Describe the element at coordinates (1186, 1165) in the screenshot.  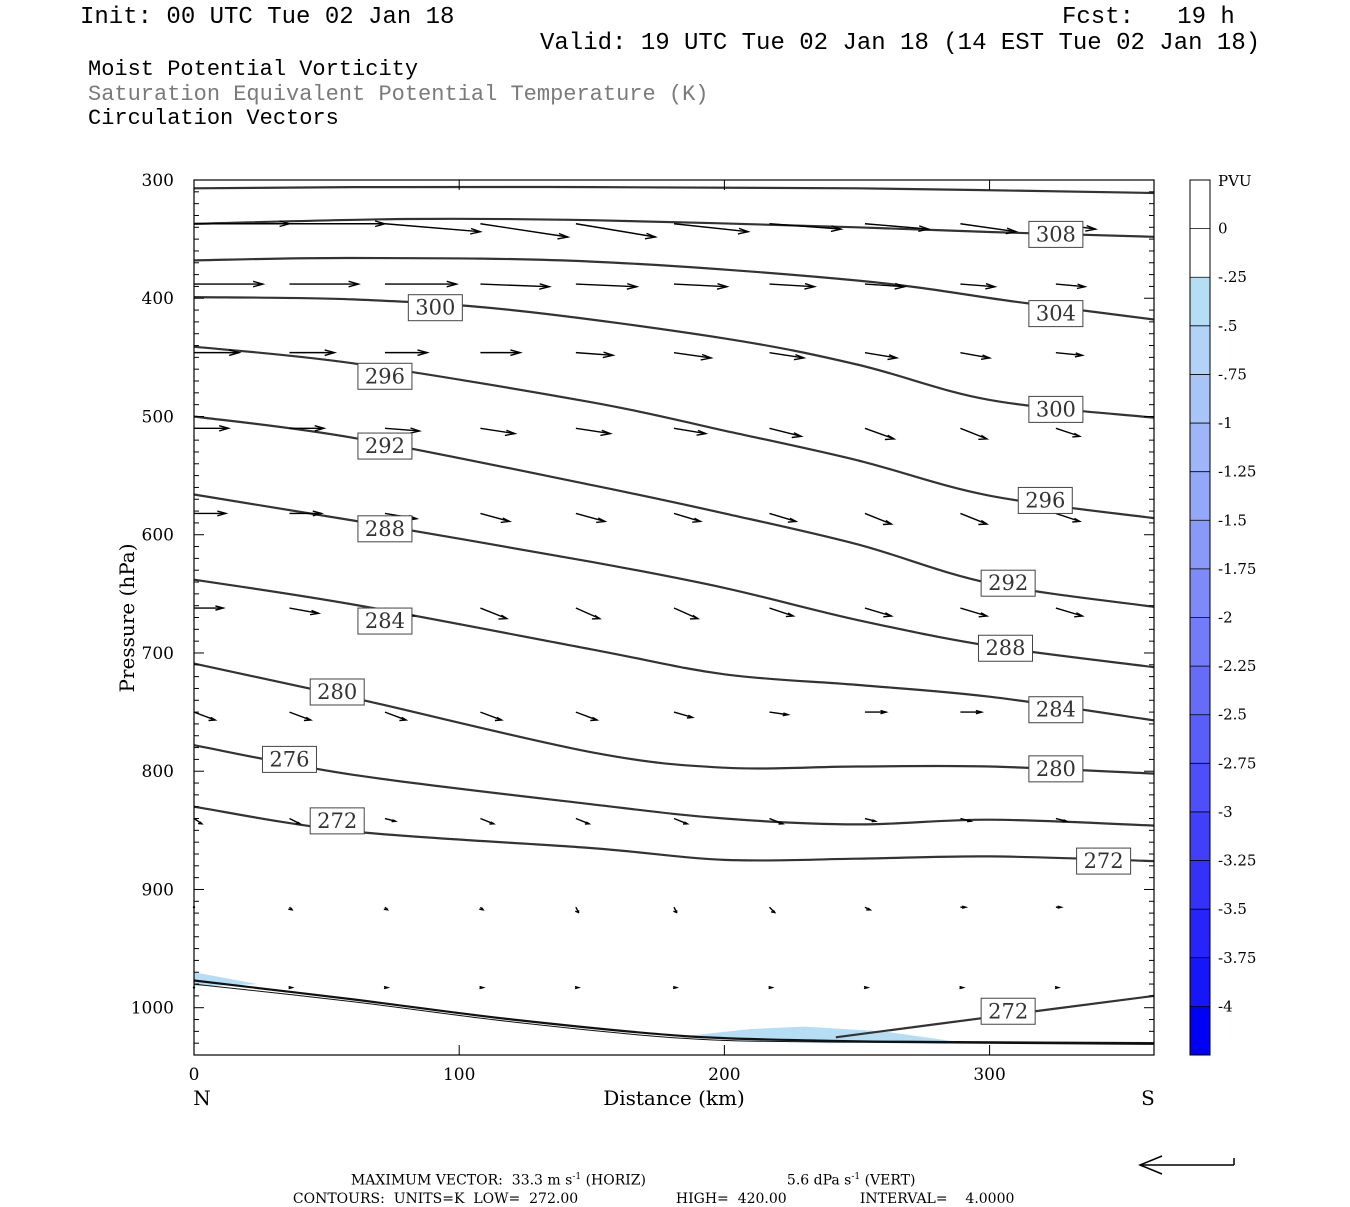
I see `reference-vector` at that location.